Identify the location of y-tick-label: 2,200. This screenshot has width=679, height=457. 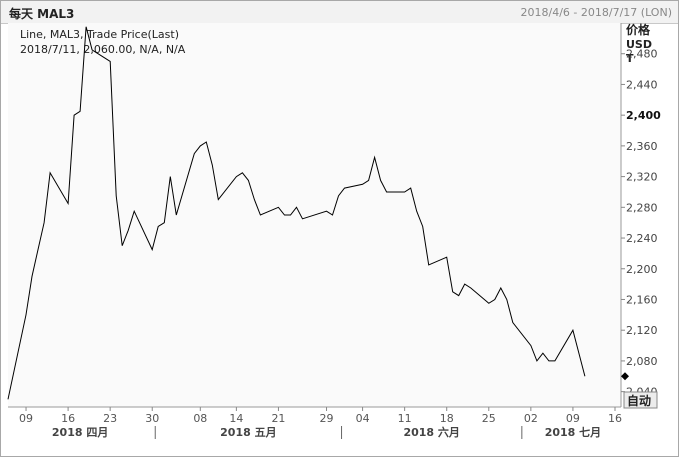
(642, 269).